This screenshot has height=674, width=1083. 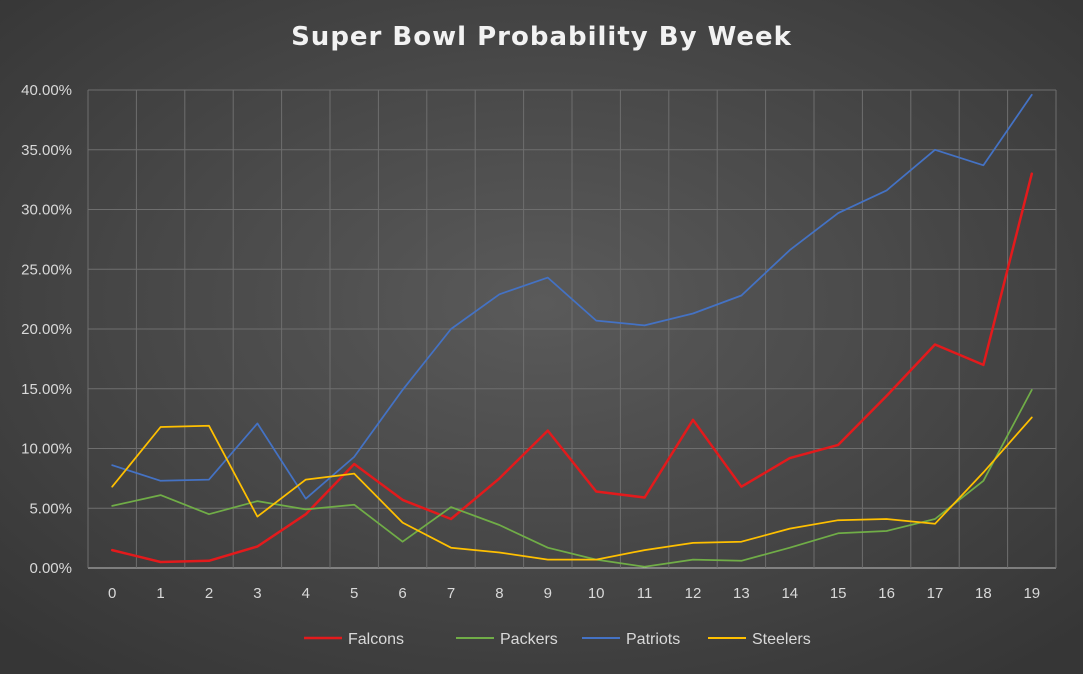 What do you see at coordinates (46, 210) in the screenshot?
I see `y-tick-label: 30.00%` at bounding box center [46, 210].